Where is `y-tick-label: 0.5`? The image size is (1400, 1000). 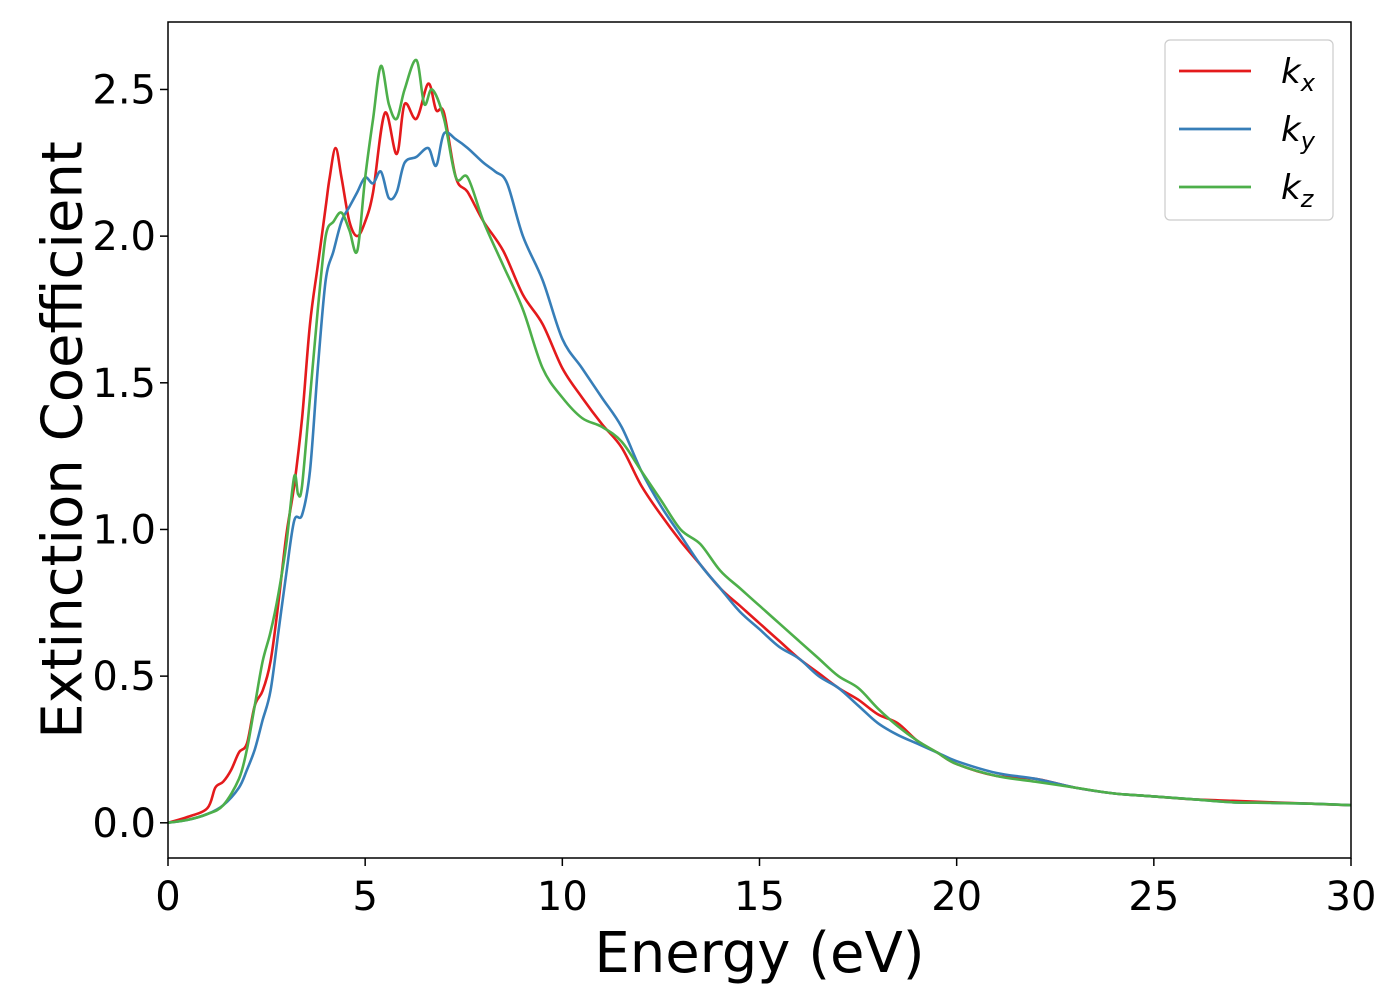 y-tick-label: 0.5 is located at coordinates (124, 677).